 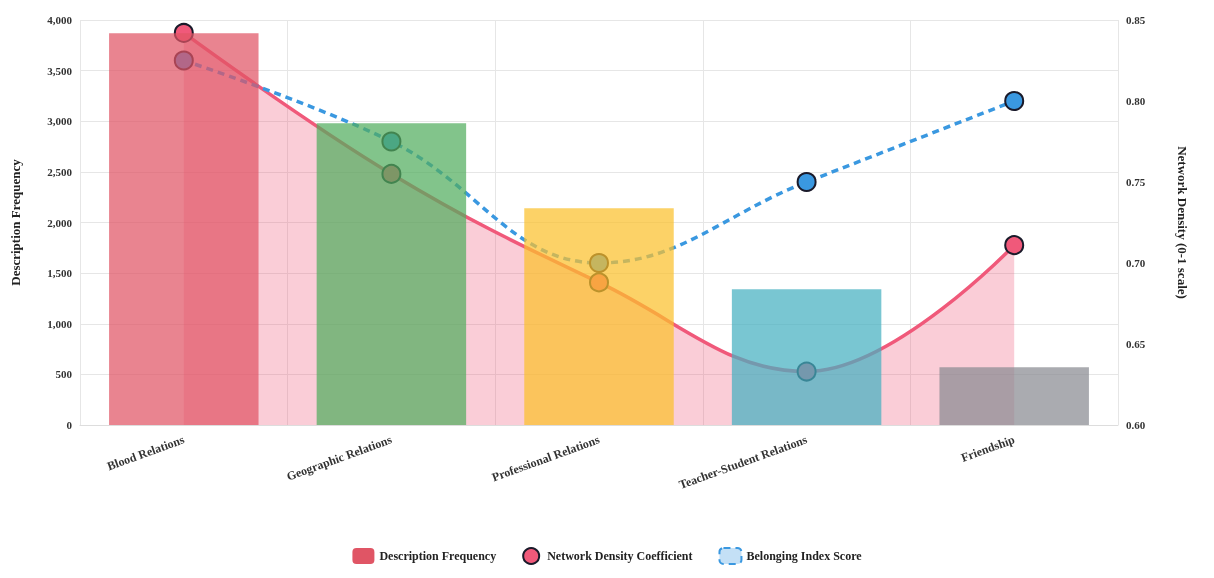 I want to click on y-tick-label: 4,000, so click(x=60, y=20).